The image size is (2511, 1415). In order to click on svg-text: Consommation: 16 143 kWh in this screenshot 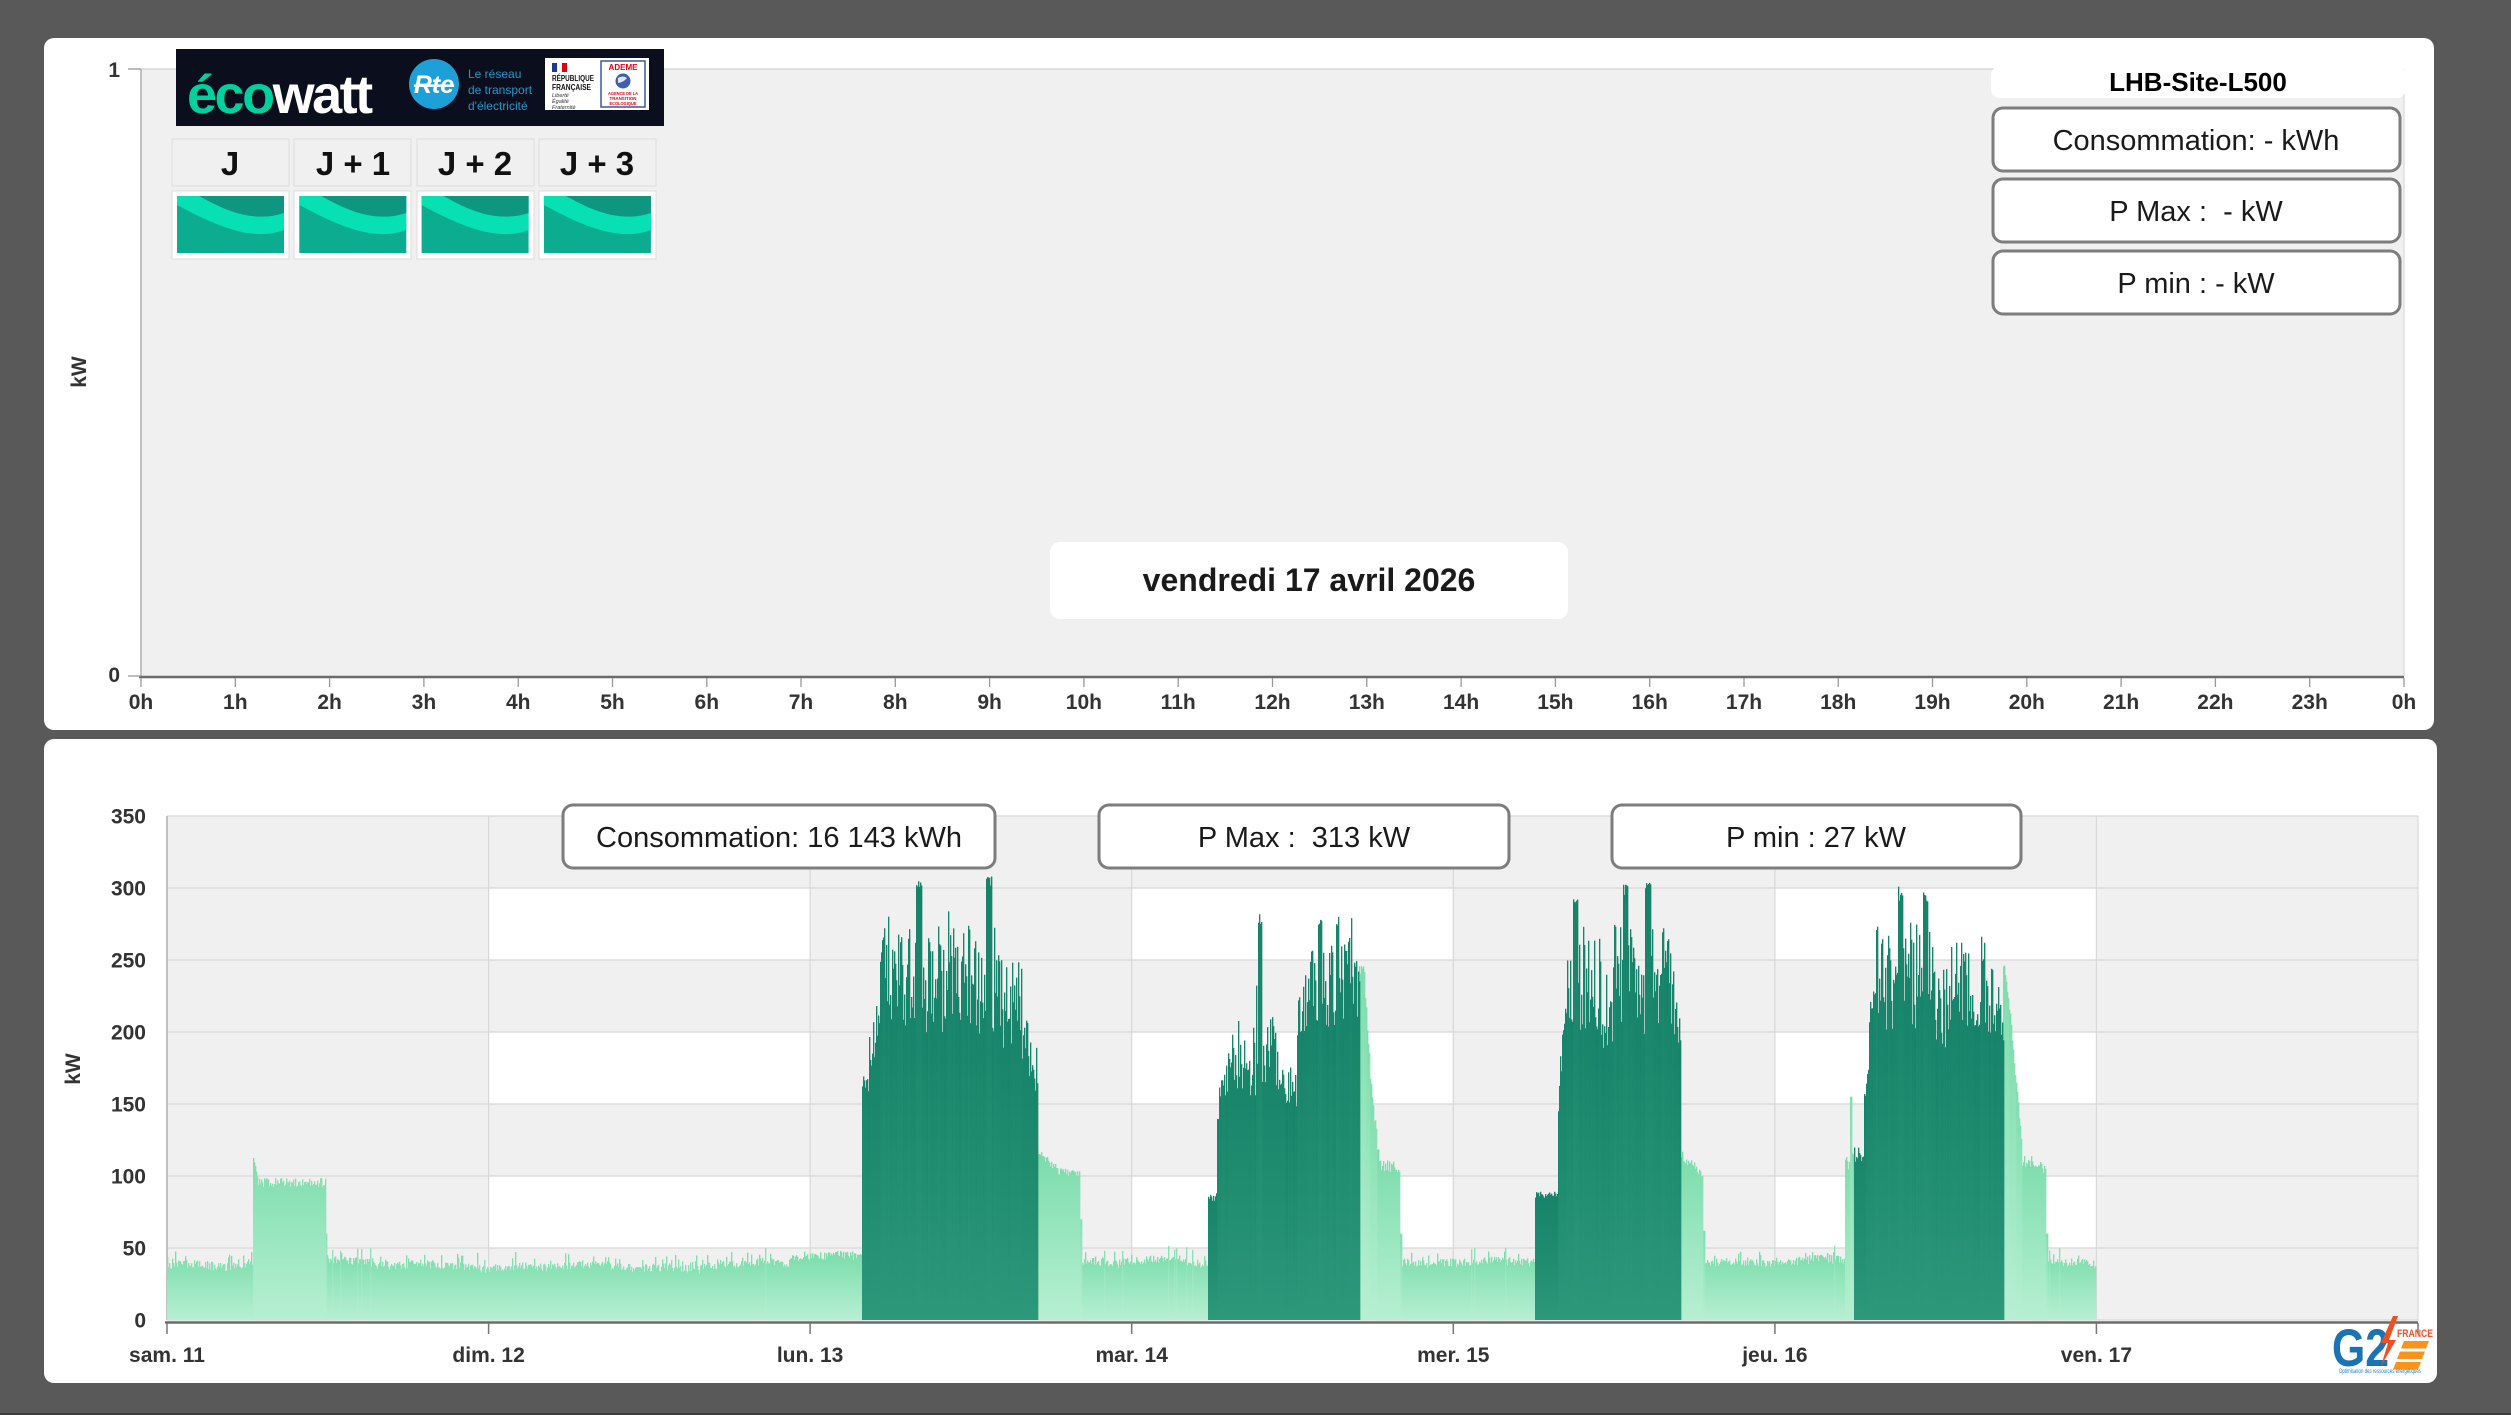, I will do `click(779, 838)`.